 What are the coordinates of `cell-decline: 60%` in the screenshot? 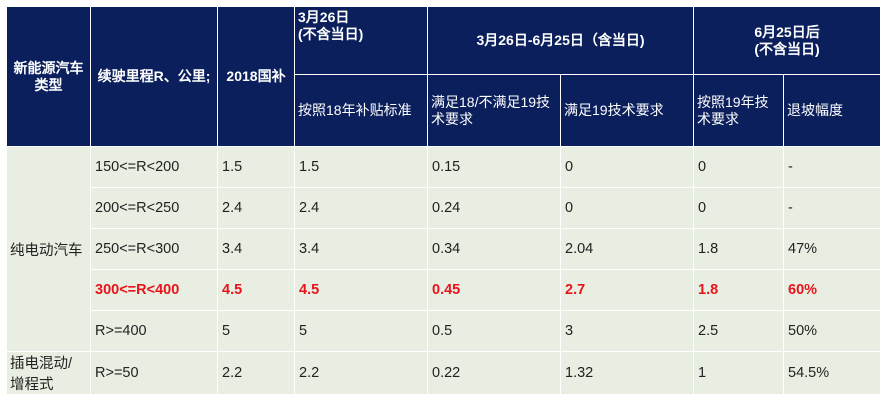 It's located at (832, 290).